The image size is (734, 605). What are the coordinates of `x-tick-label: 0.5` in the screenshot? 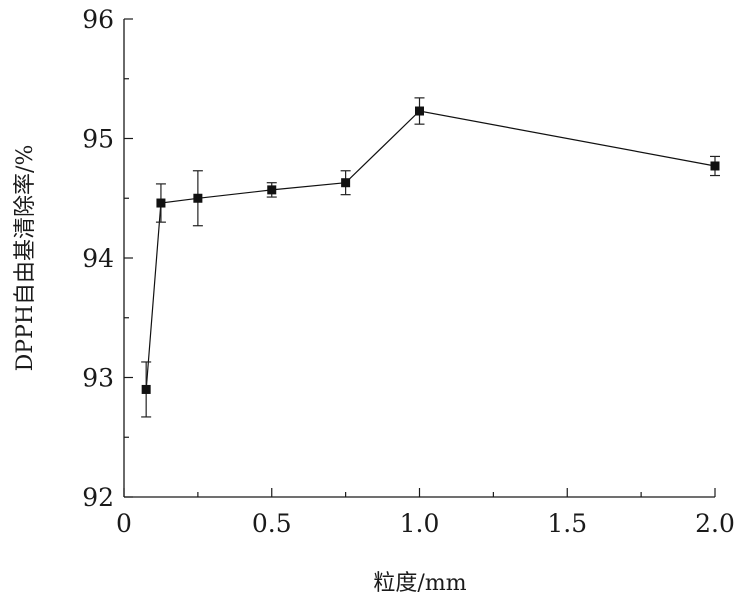 It's located at (272, 523).